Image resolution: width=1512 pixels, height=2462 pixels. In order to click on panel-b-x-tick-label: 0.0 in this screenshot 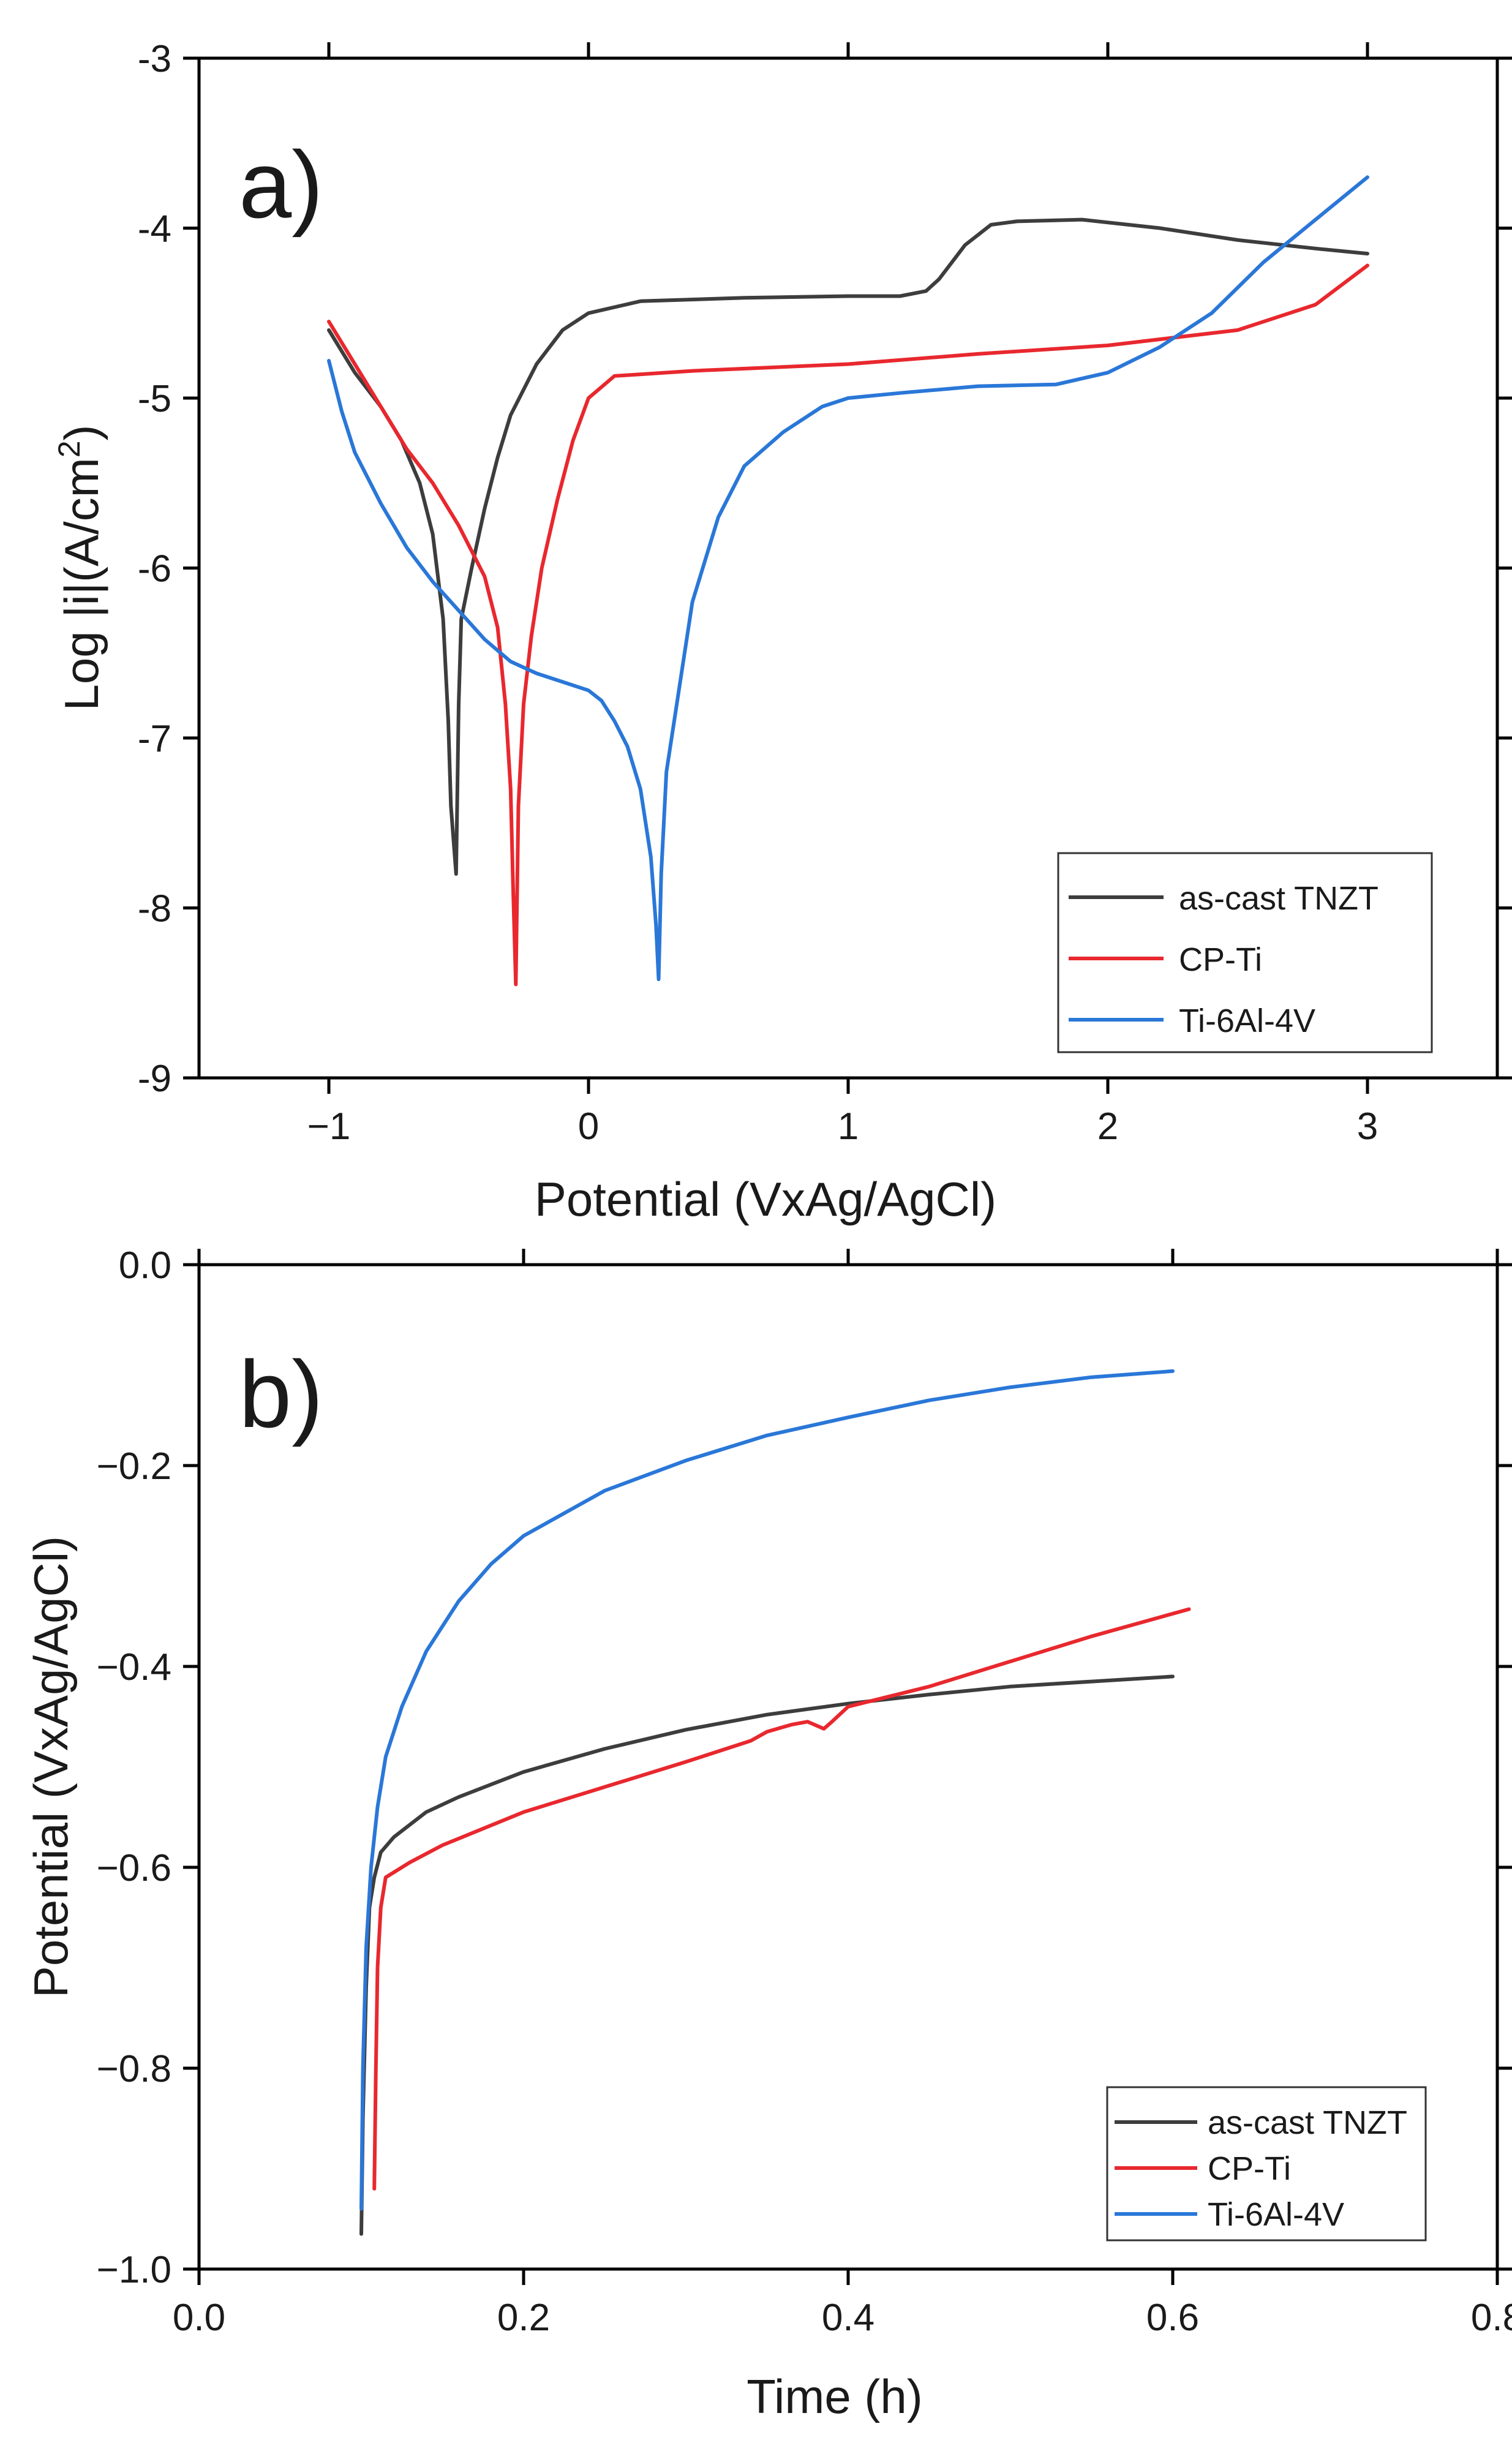, I will do `click(199, 2318)`.